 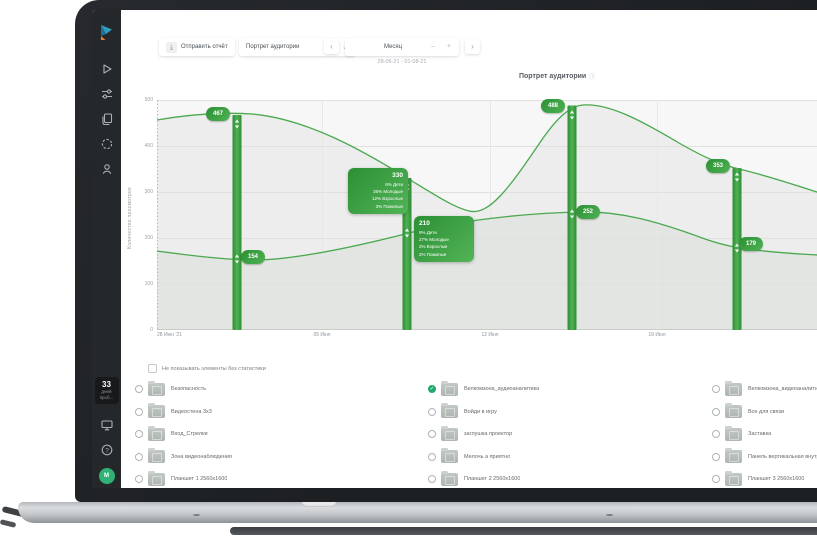 What do you see at coordinates (488, 434) in the screenshot?
I see `list-item-label: заглушка проектор` at bounding box center [488, 434].